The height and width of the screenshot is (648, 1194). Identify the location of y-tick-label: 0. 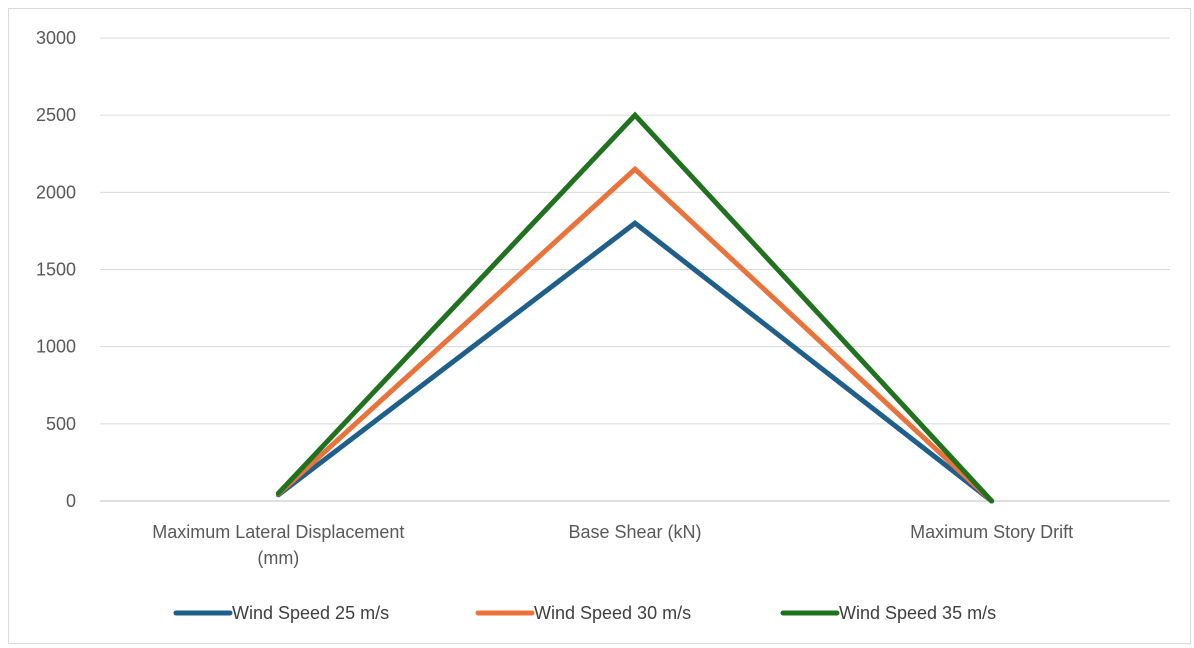
(71, 501).